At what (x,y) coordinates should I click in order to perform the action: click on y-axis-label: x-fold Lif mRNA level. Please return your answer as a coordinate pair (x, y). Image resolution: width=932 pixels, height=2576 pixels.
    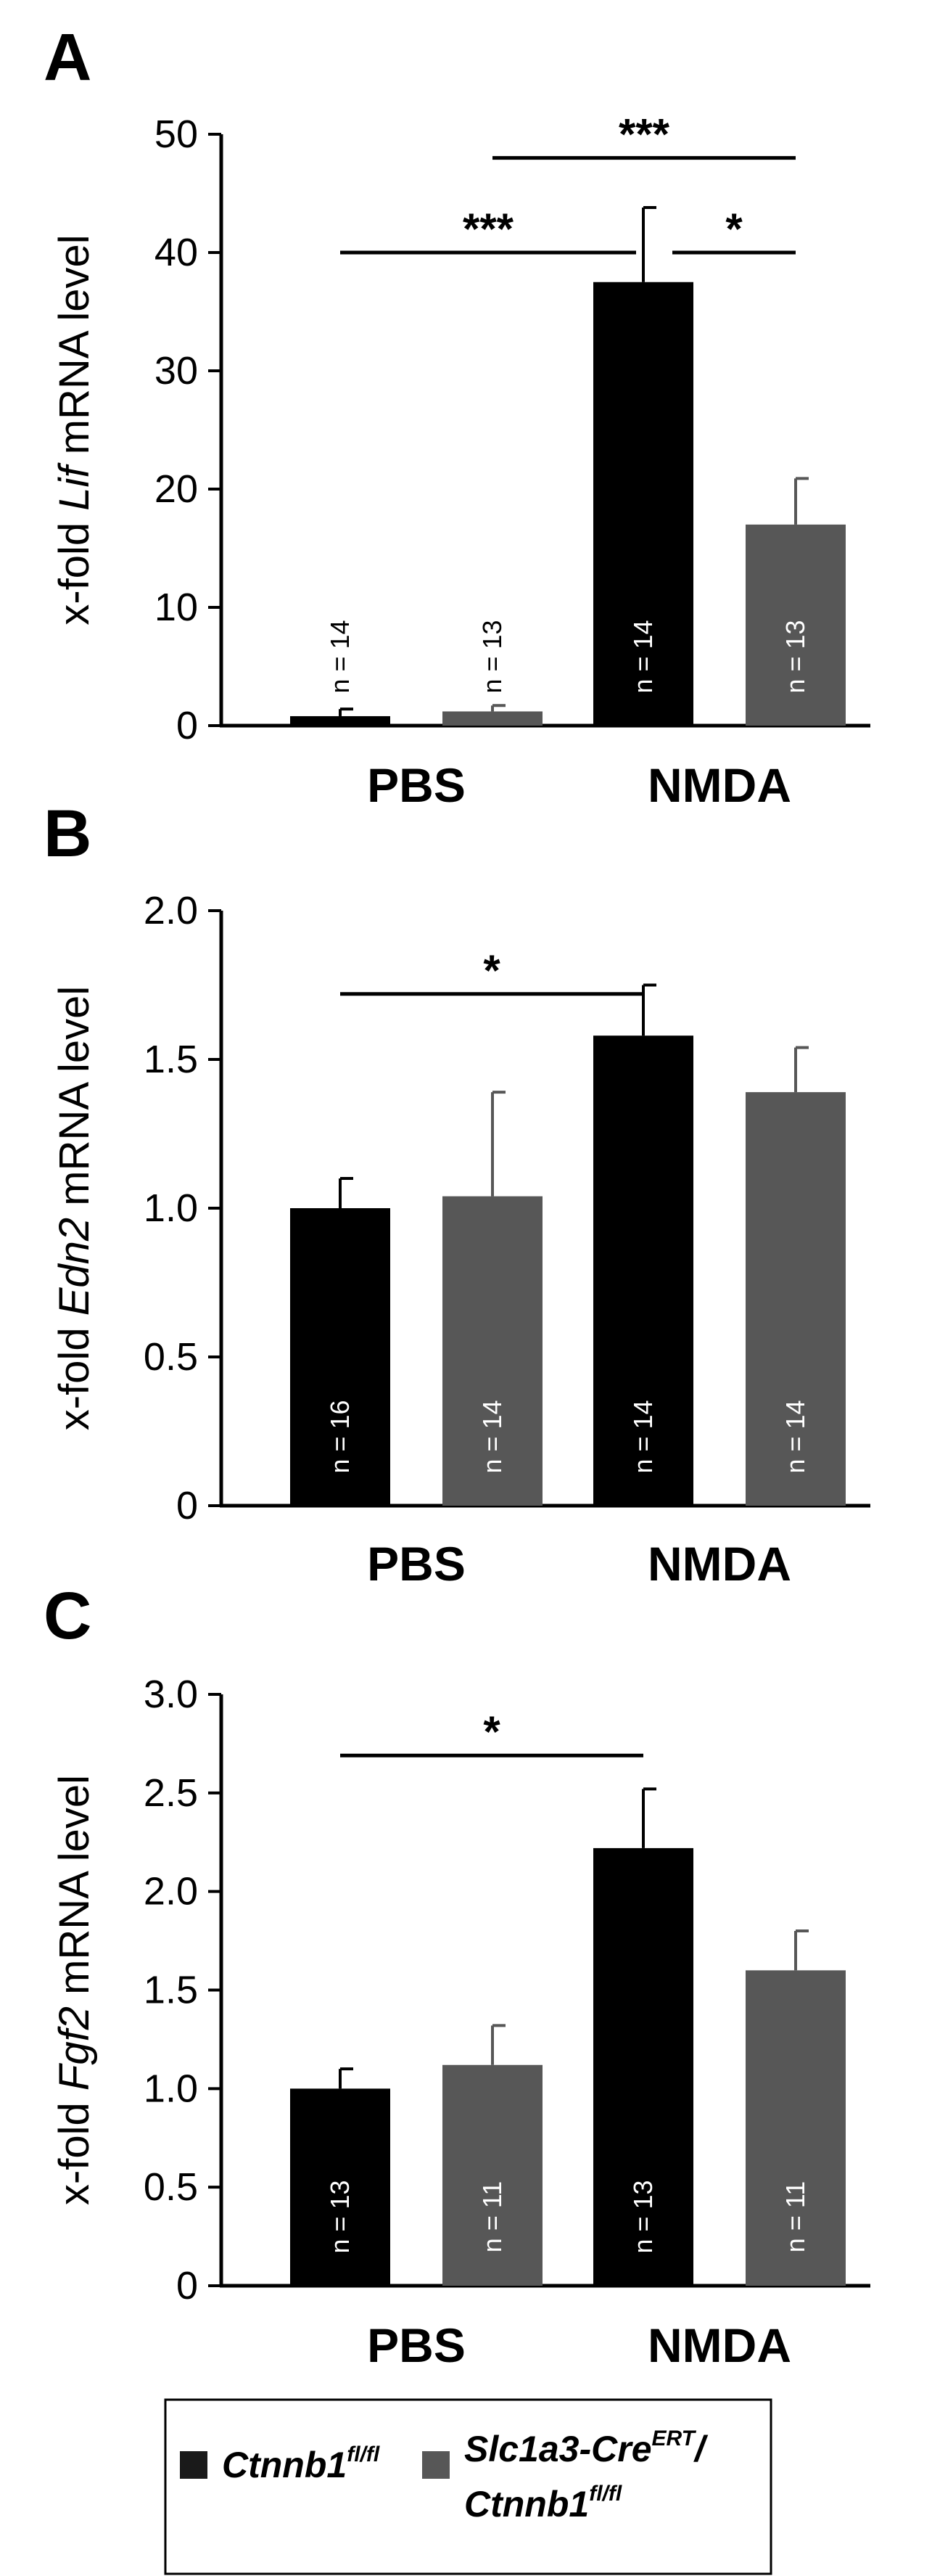
    Looking at the image, I should click on (74, 429).